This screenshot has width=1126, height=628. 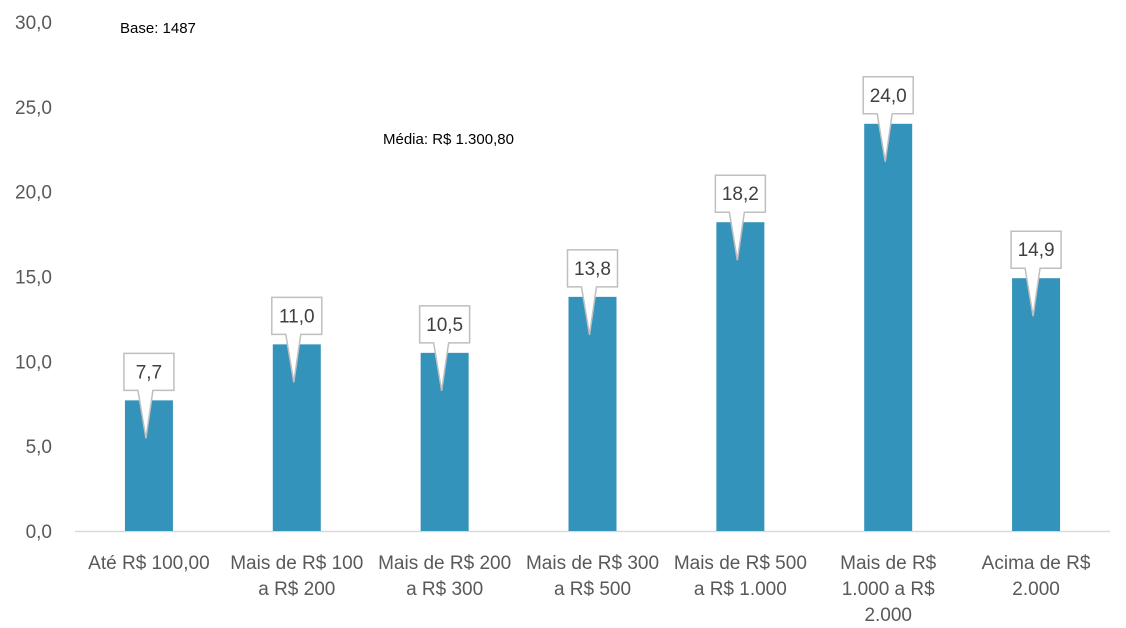 What do you see at coordinates (444, 325) in the screenshot?
I see `data-label: 10,5` at bounding box center [444, 325].